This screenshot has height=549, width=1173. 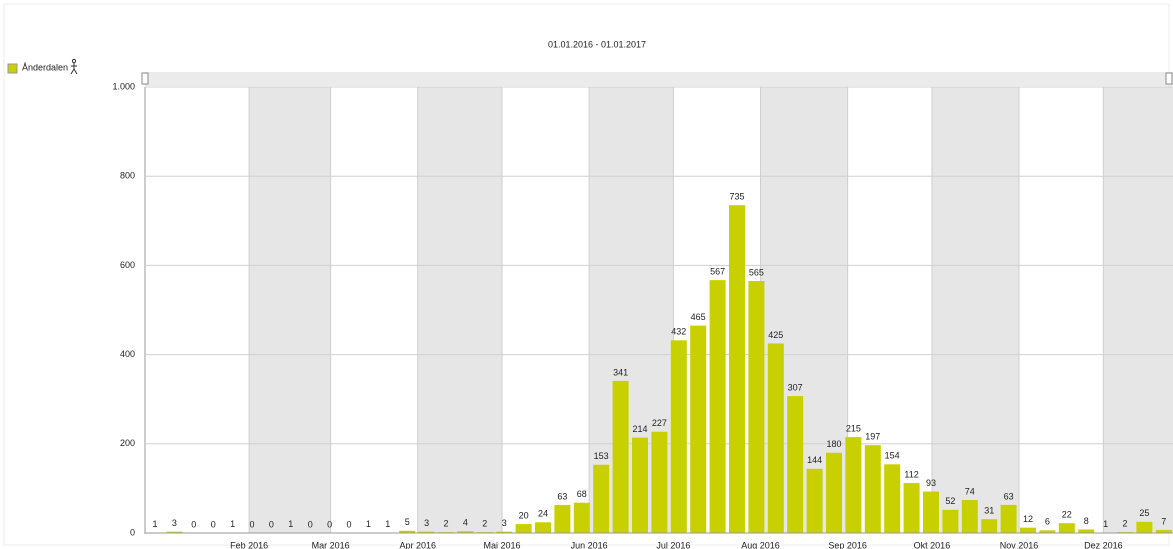 I want to click on value-label: 180, so click(x=833, y=444).